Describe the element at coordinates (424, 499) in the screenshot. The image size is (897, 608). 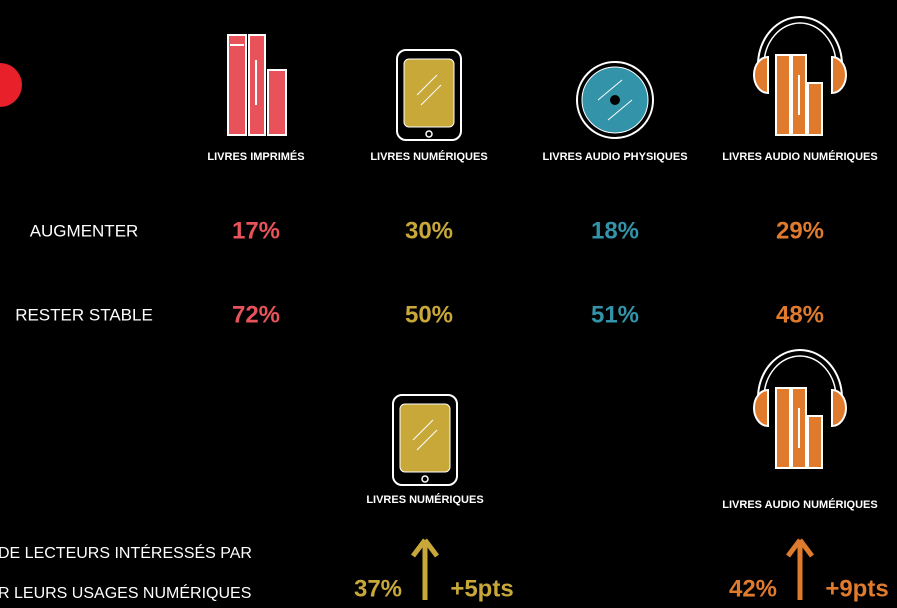
I see `highlight-label: LIVRES NUMÉRIQUES` at that location.